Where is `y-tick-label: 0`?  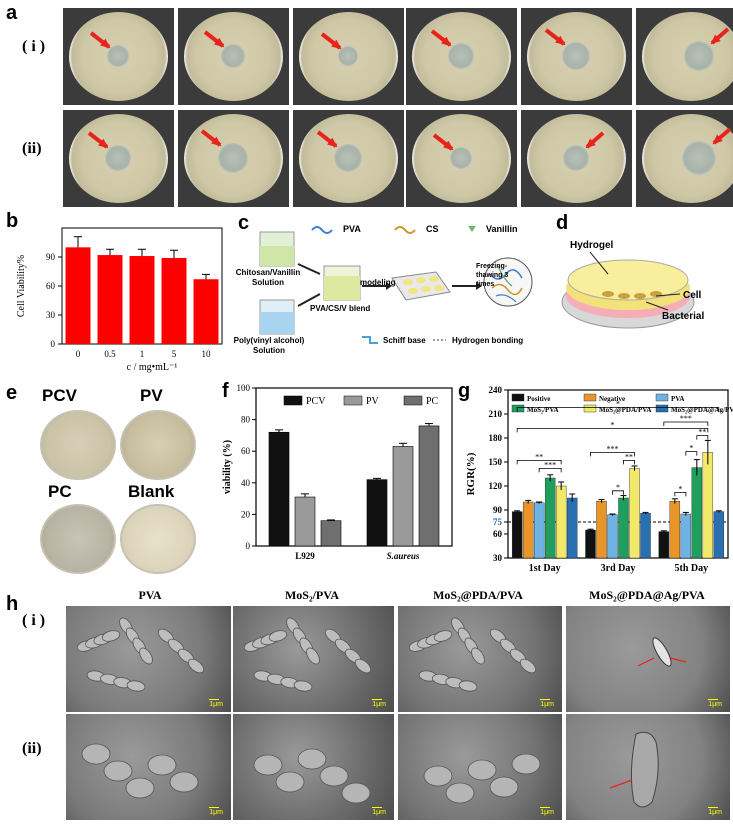 y-tick-label: 0 is located at coordinates (53, 344).